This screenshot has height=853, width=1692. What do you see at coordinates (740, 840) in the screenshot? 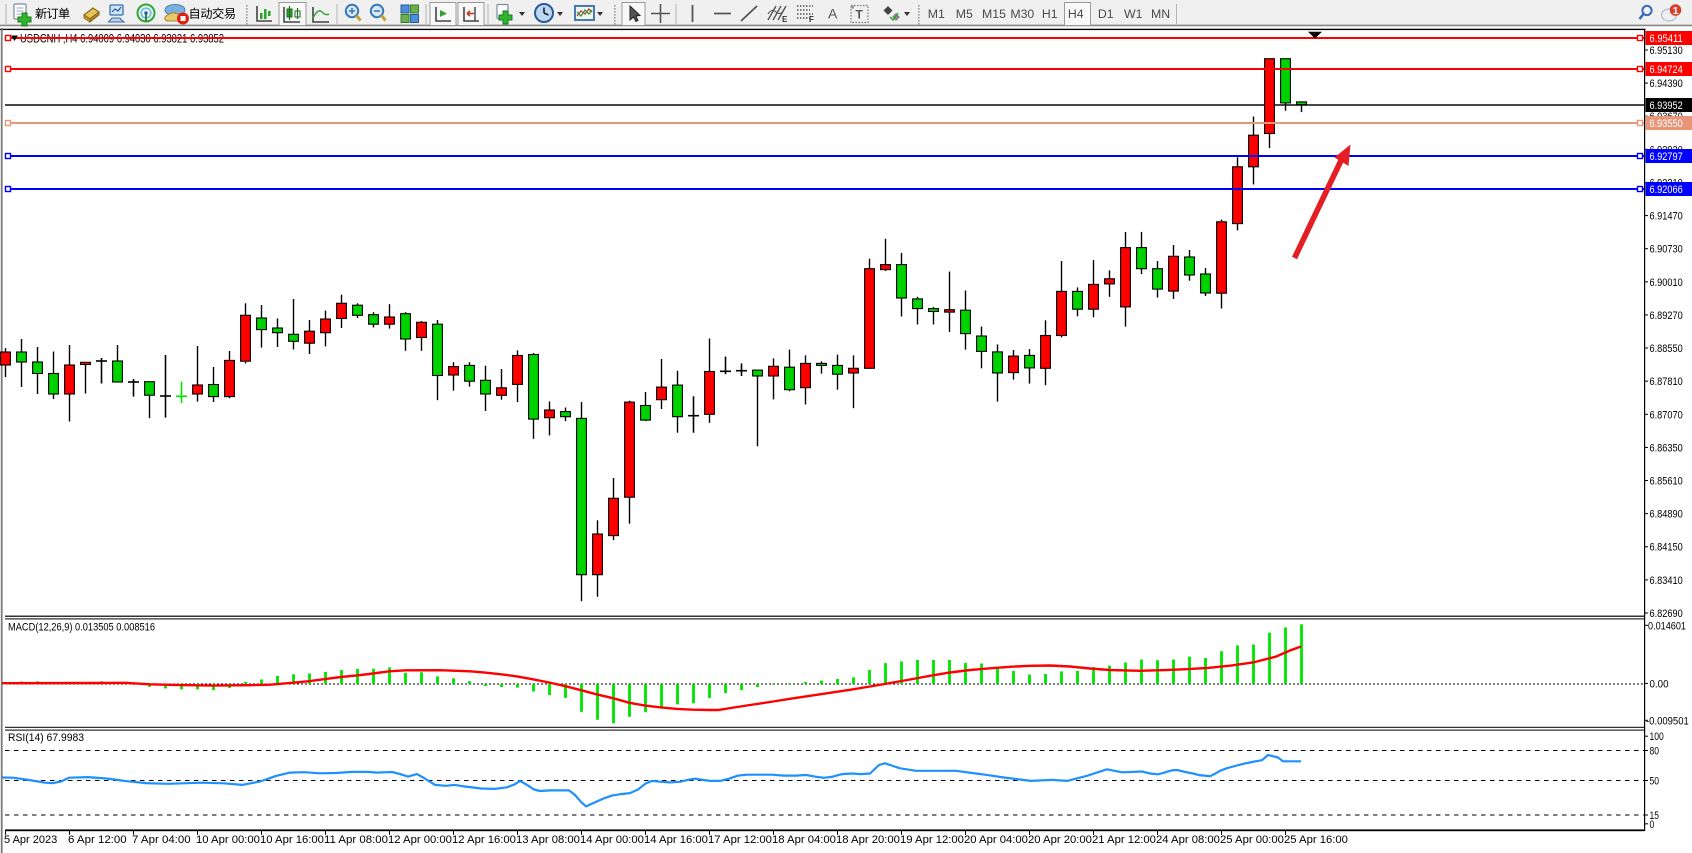
I see `svg-text: 17 Apr 12:00` at bounding box center [740, 840].